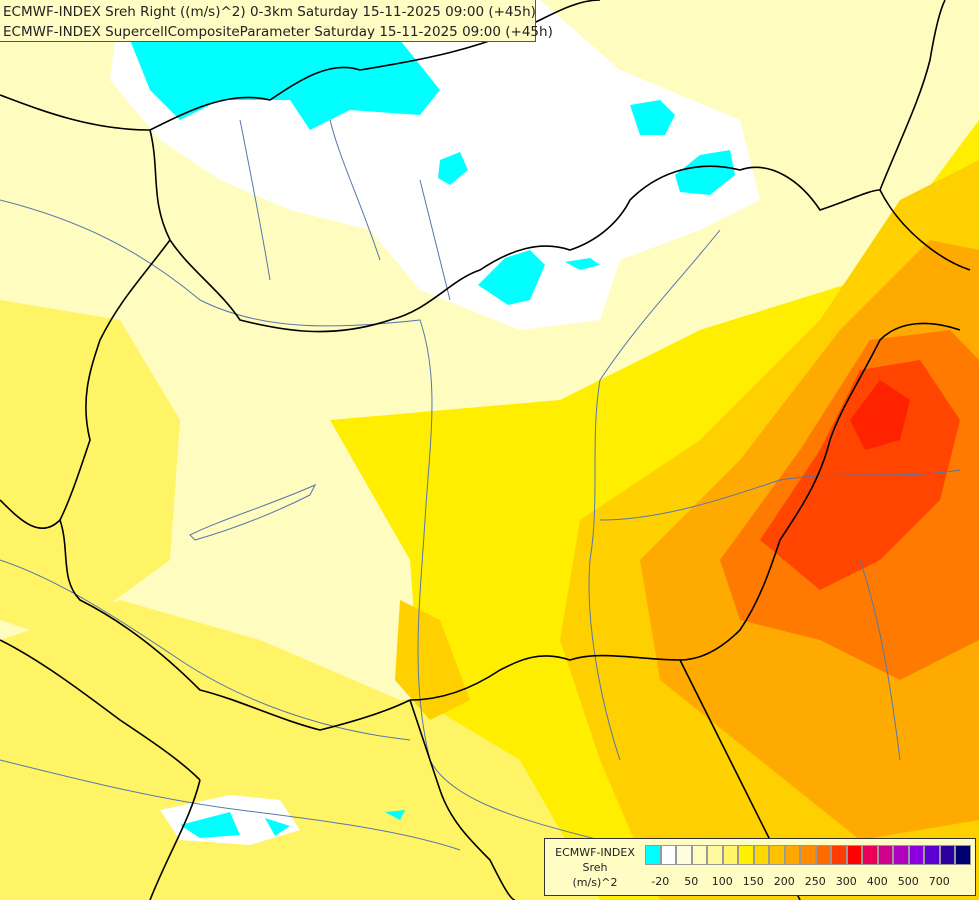  What do you see at coordinates (435, 240) in the screenshot?
I see `river-hron` at bounding box center [435, 240].